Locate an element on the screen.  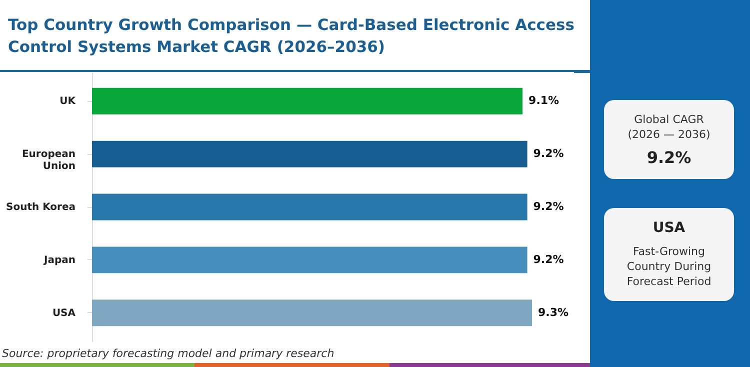
data-label: 9.1% is located at coordinates (544, 101).